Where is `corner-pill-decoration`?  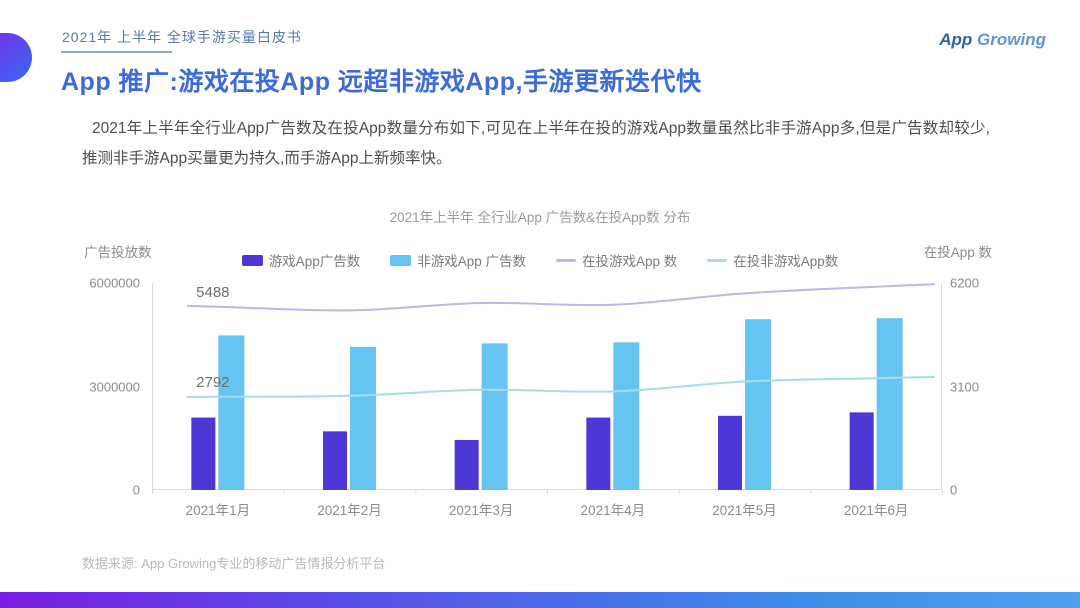
corner-pill-decoration is located at coordinates (16, 57).